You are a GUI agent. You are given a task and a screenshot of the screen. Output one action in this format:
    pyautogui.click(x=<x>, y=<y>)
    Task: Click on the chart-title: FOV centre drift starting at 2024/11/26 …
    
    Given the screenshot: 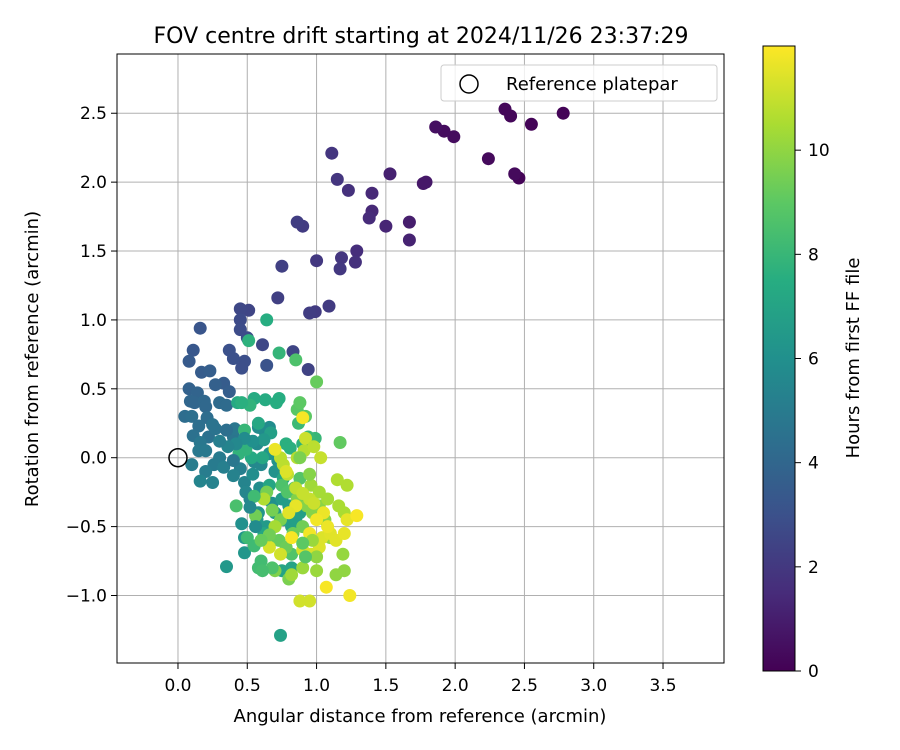 What is the action you would take?
    pyautogui.click(x=421, y=36)
    